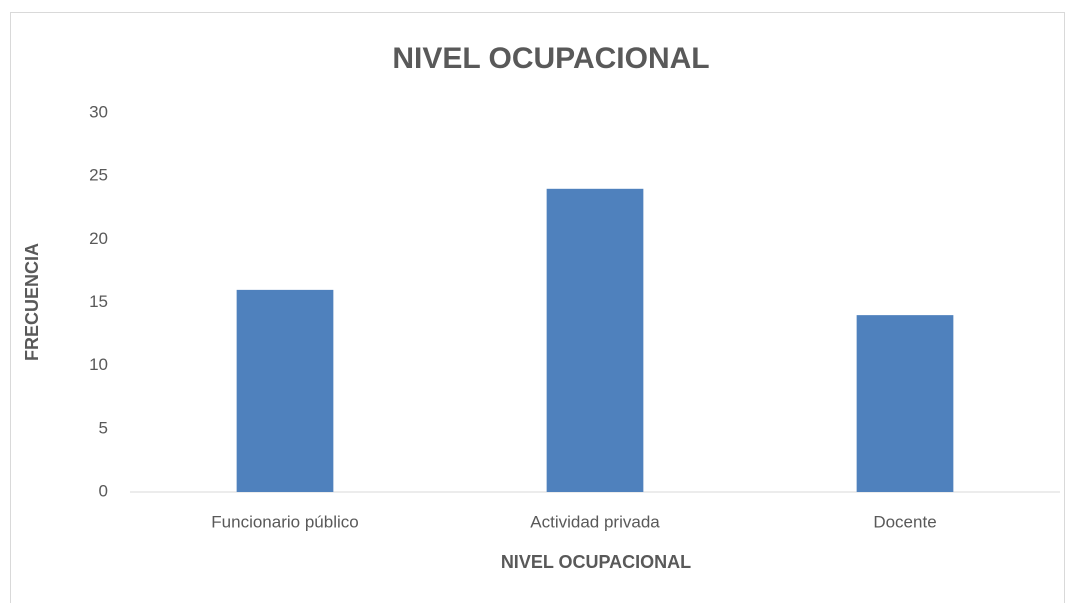 The width and height of the screenshot is (1076, 603). I want to click on x-tick-label: Docente, so click(904, 521).